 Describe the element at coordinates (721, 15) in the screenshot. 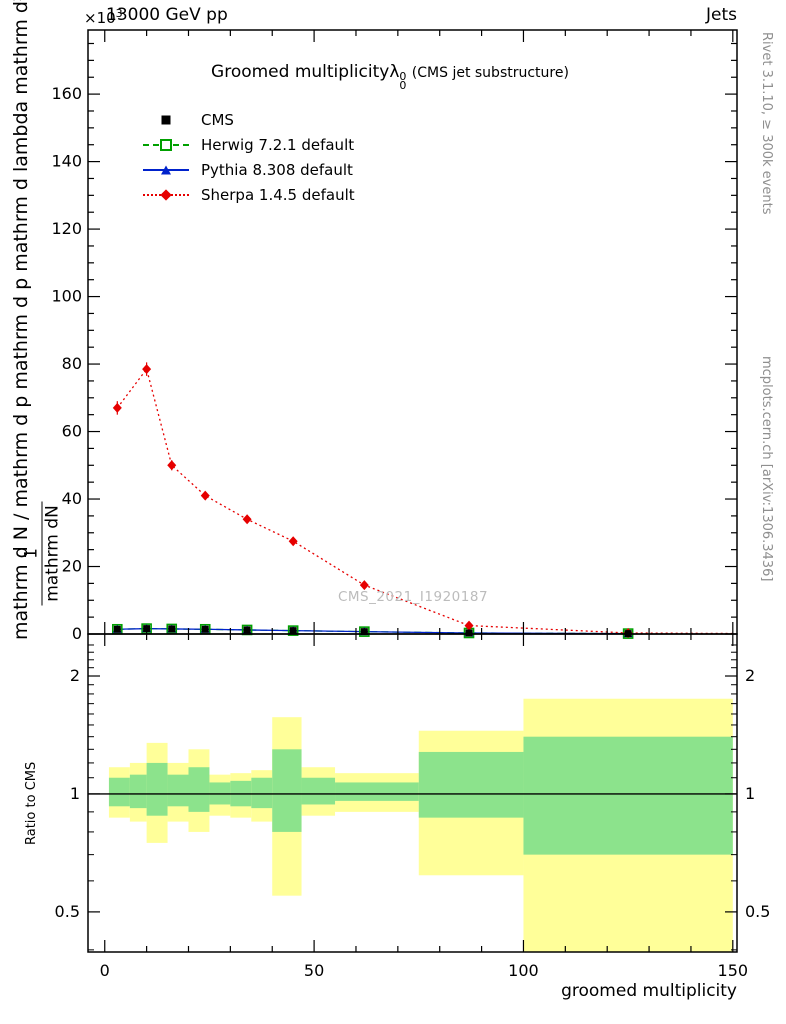

I see `analysis-category-label: Jets` at that location.